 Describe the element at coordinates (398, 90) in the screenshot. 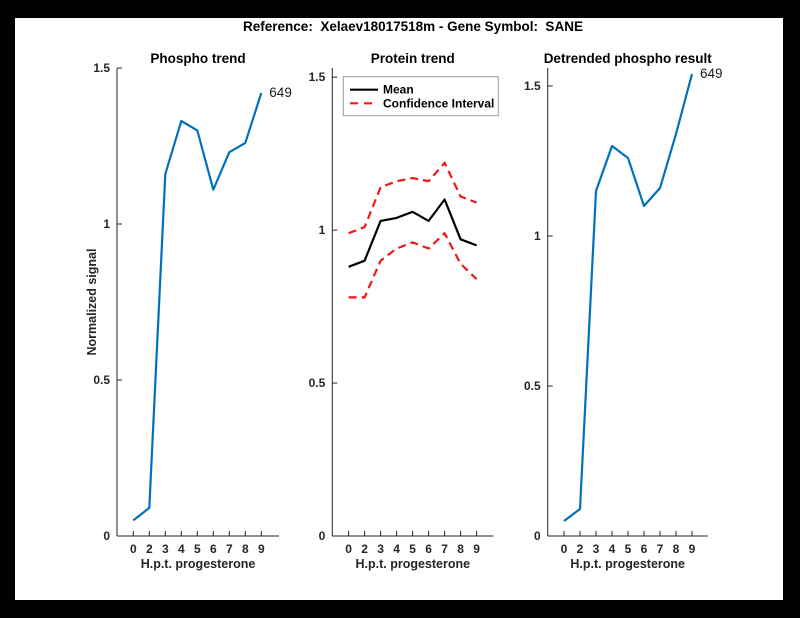

I see `legend-entry-label: Mean` at that location.